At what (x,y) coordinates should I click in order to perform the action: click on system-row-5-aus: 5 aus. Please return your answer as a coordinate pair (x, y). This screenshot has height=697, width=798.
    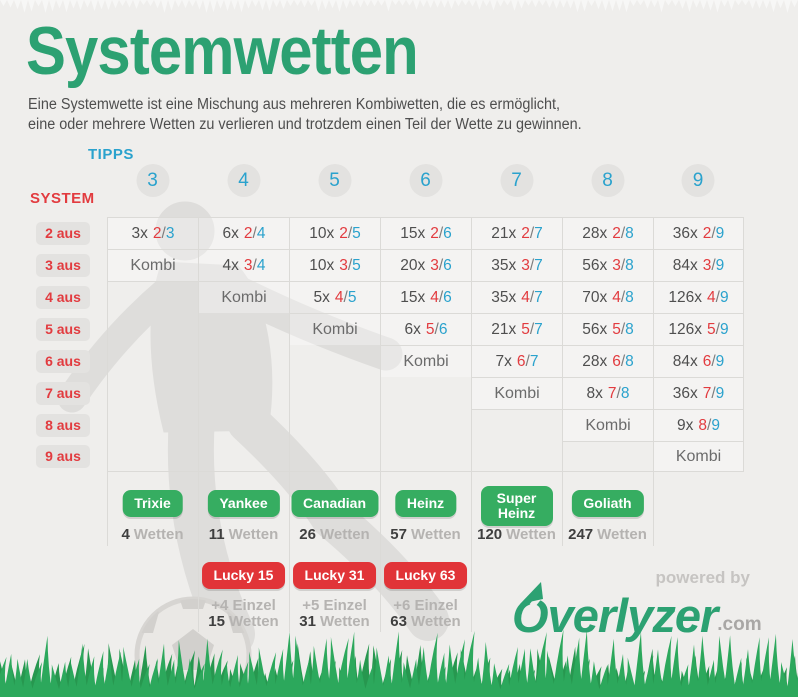
    Looking at the image, I should click on (63, 329).